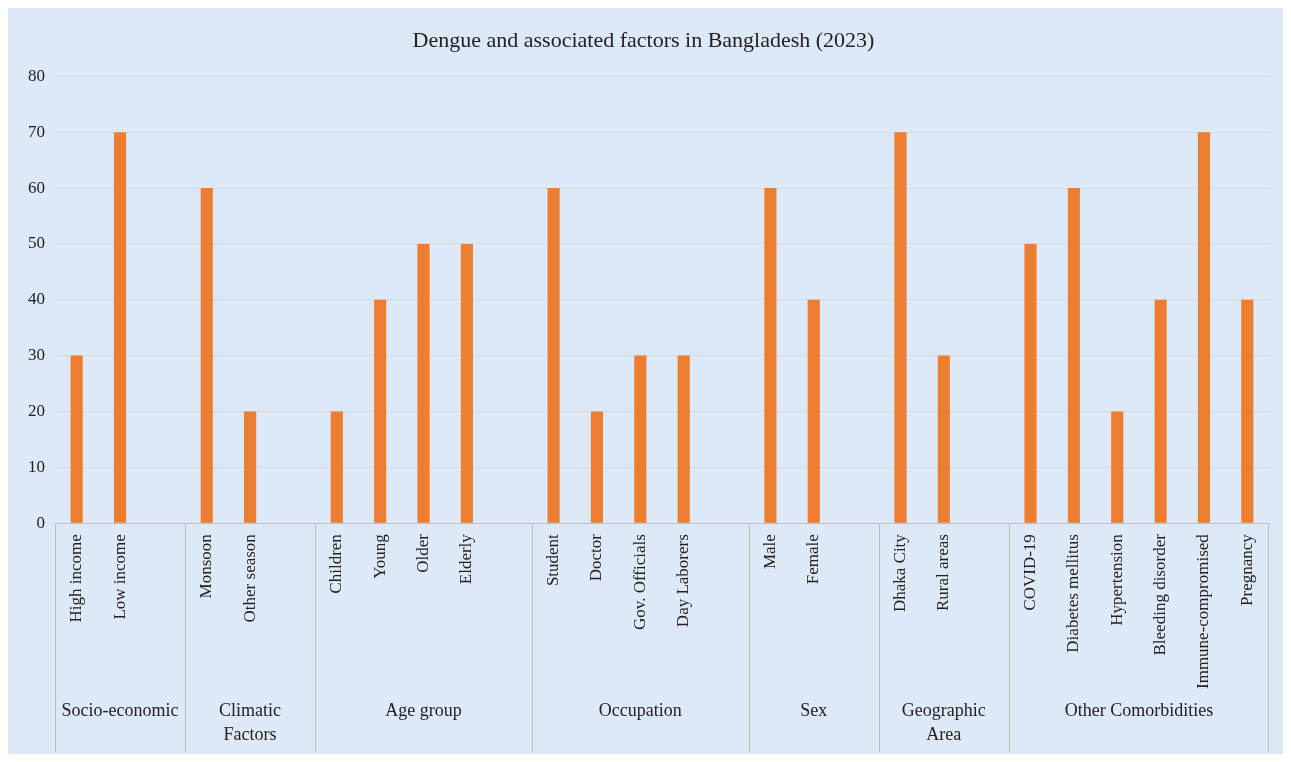  What do you see at coordinates (1160, 594) in the screenshot?
I see `x-tick-label: Bleeding disorder` at bounding box center [1160, 594].